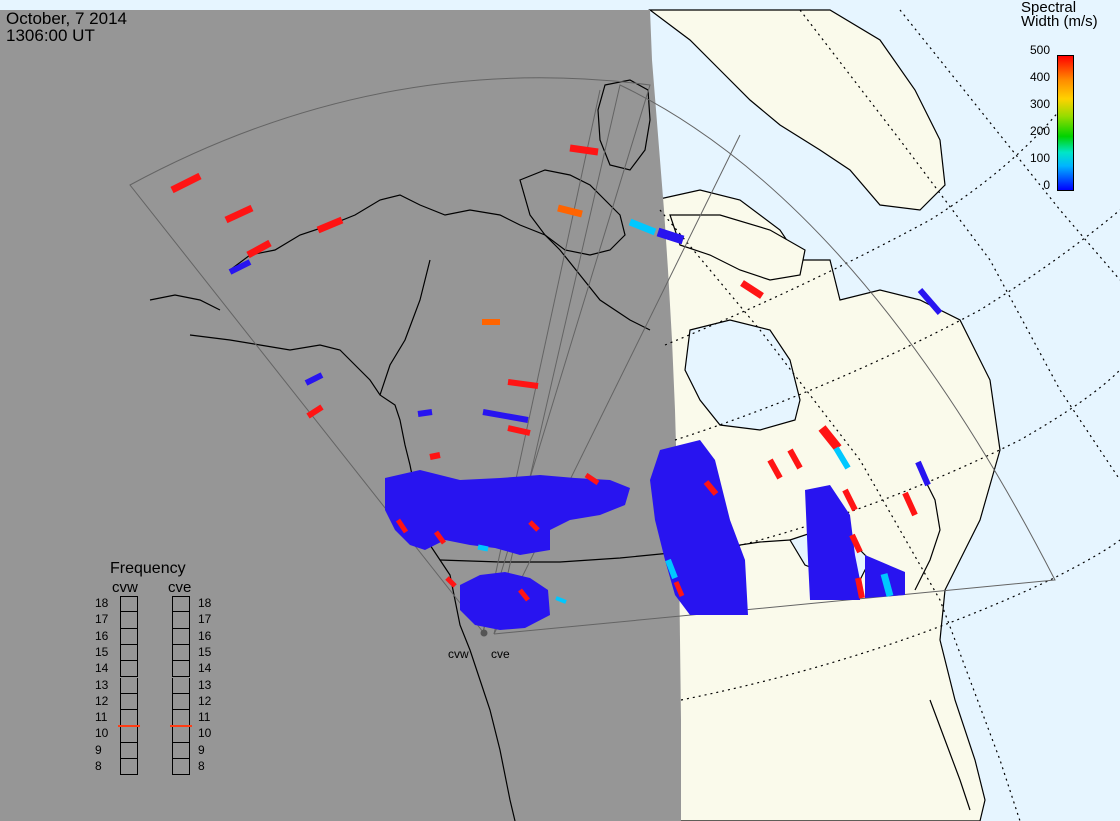  I want to click on frequency-marker-cve, so click(181, 726).